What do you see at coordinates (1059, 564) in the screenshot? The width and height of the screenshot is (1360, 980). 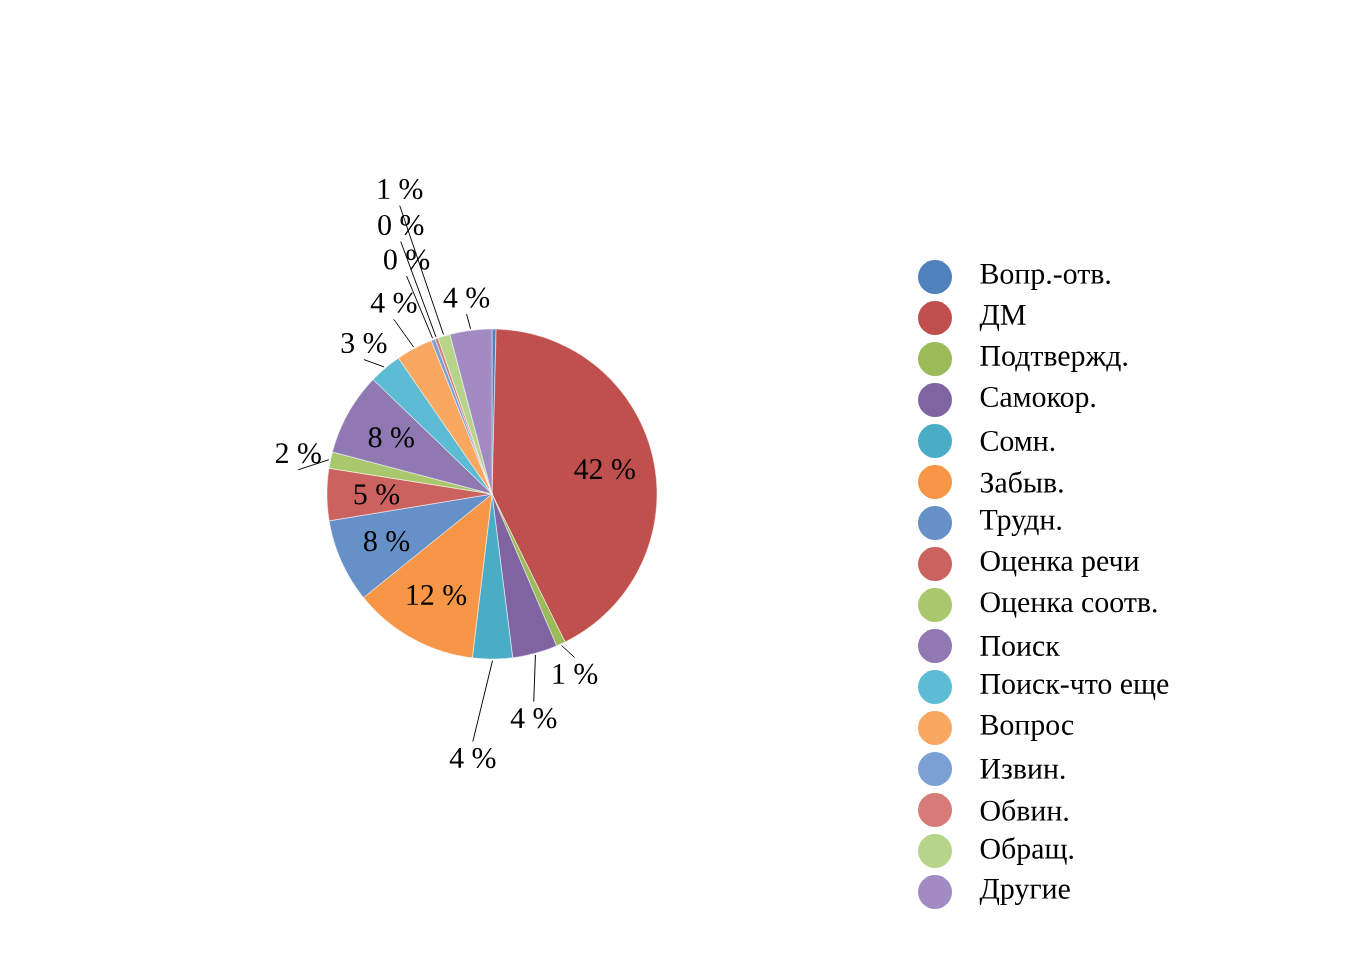 I see `legend-label: Оценка речи` at bounding box center [1059, 564].